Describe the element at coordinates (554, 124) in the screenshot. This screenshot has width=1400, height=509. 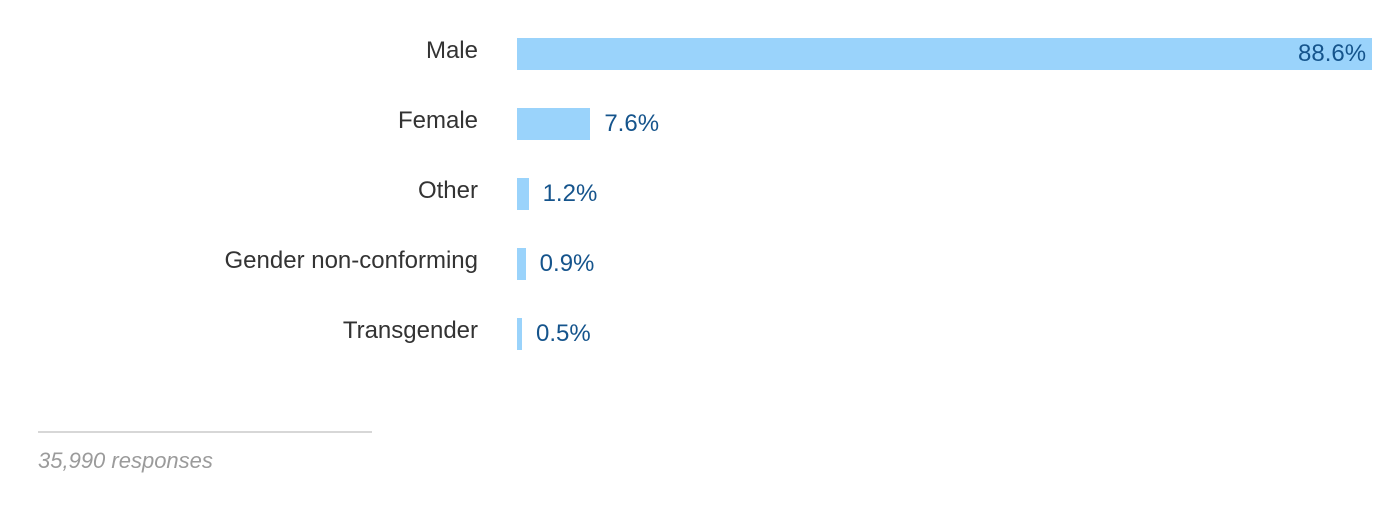
I see `bar-female` at that location.